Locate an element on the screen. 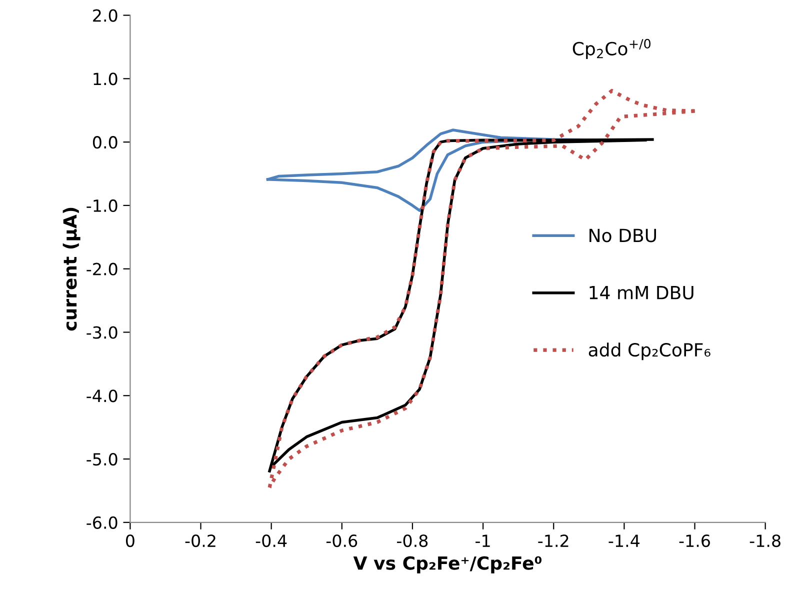  x-tick-label: -1.4 is located at coordinates (624, 540).